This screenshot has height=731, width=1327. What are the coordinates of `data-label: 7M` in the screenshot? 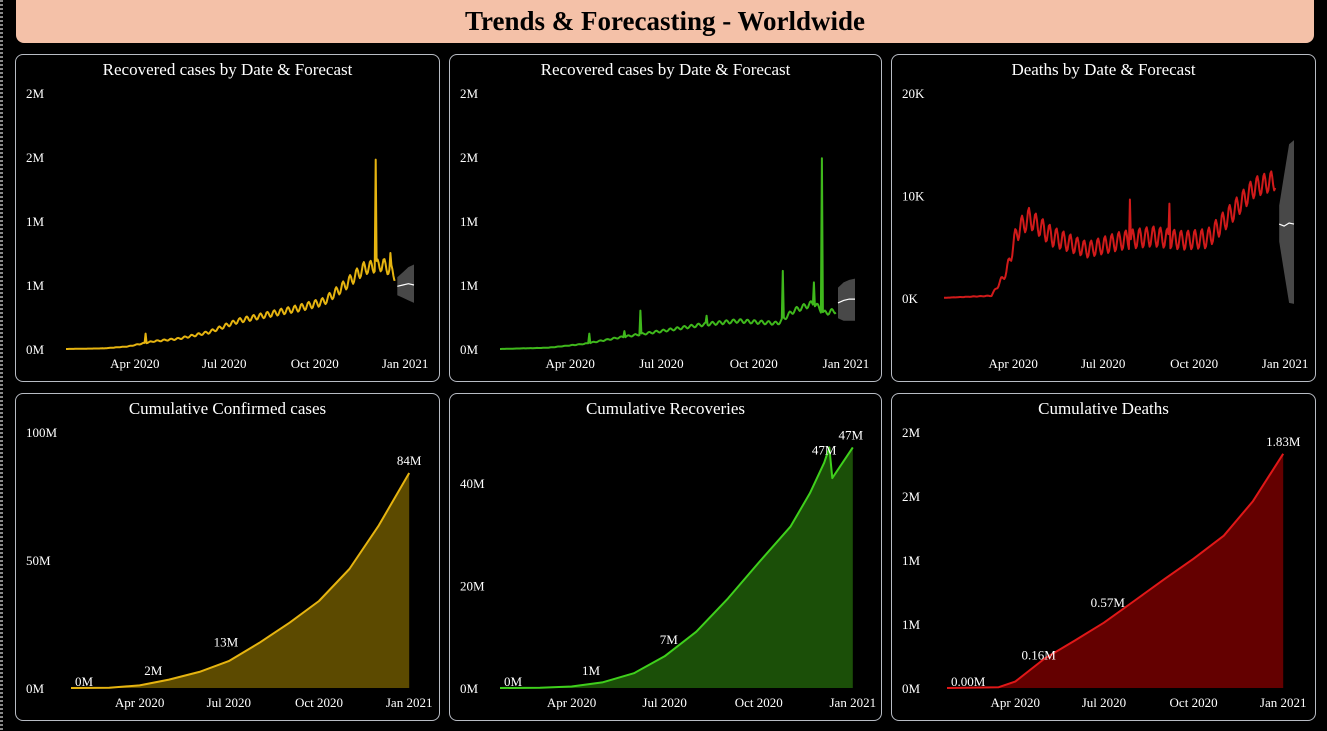 It's located at (669, 639).